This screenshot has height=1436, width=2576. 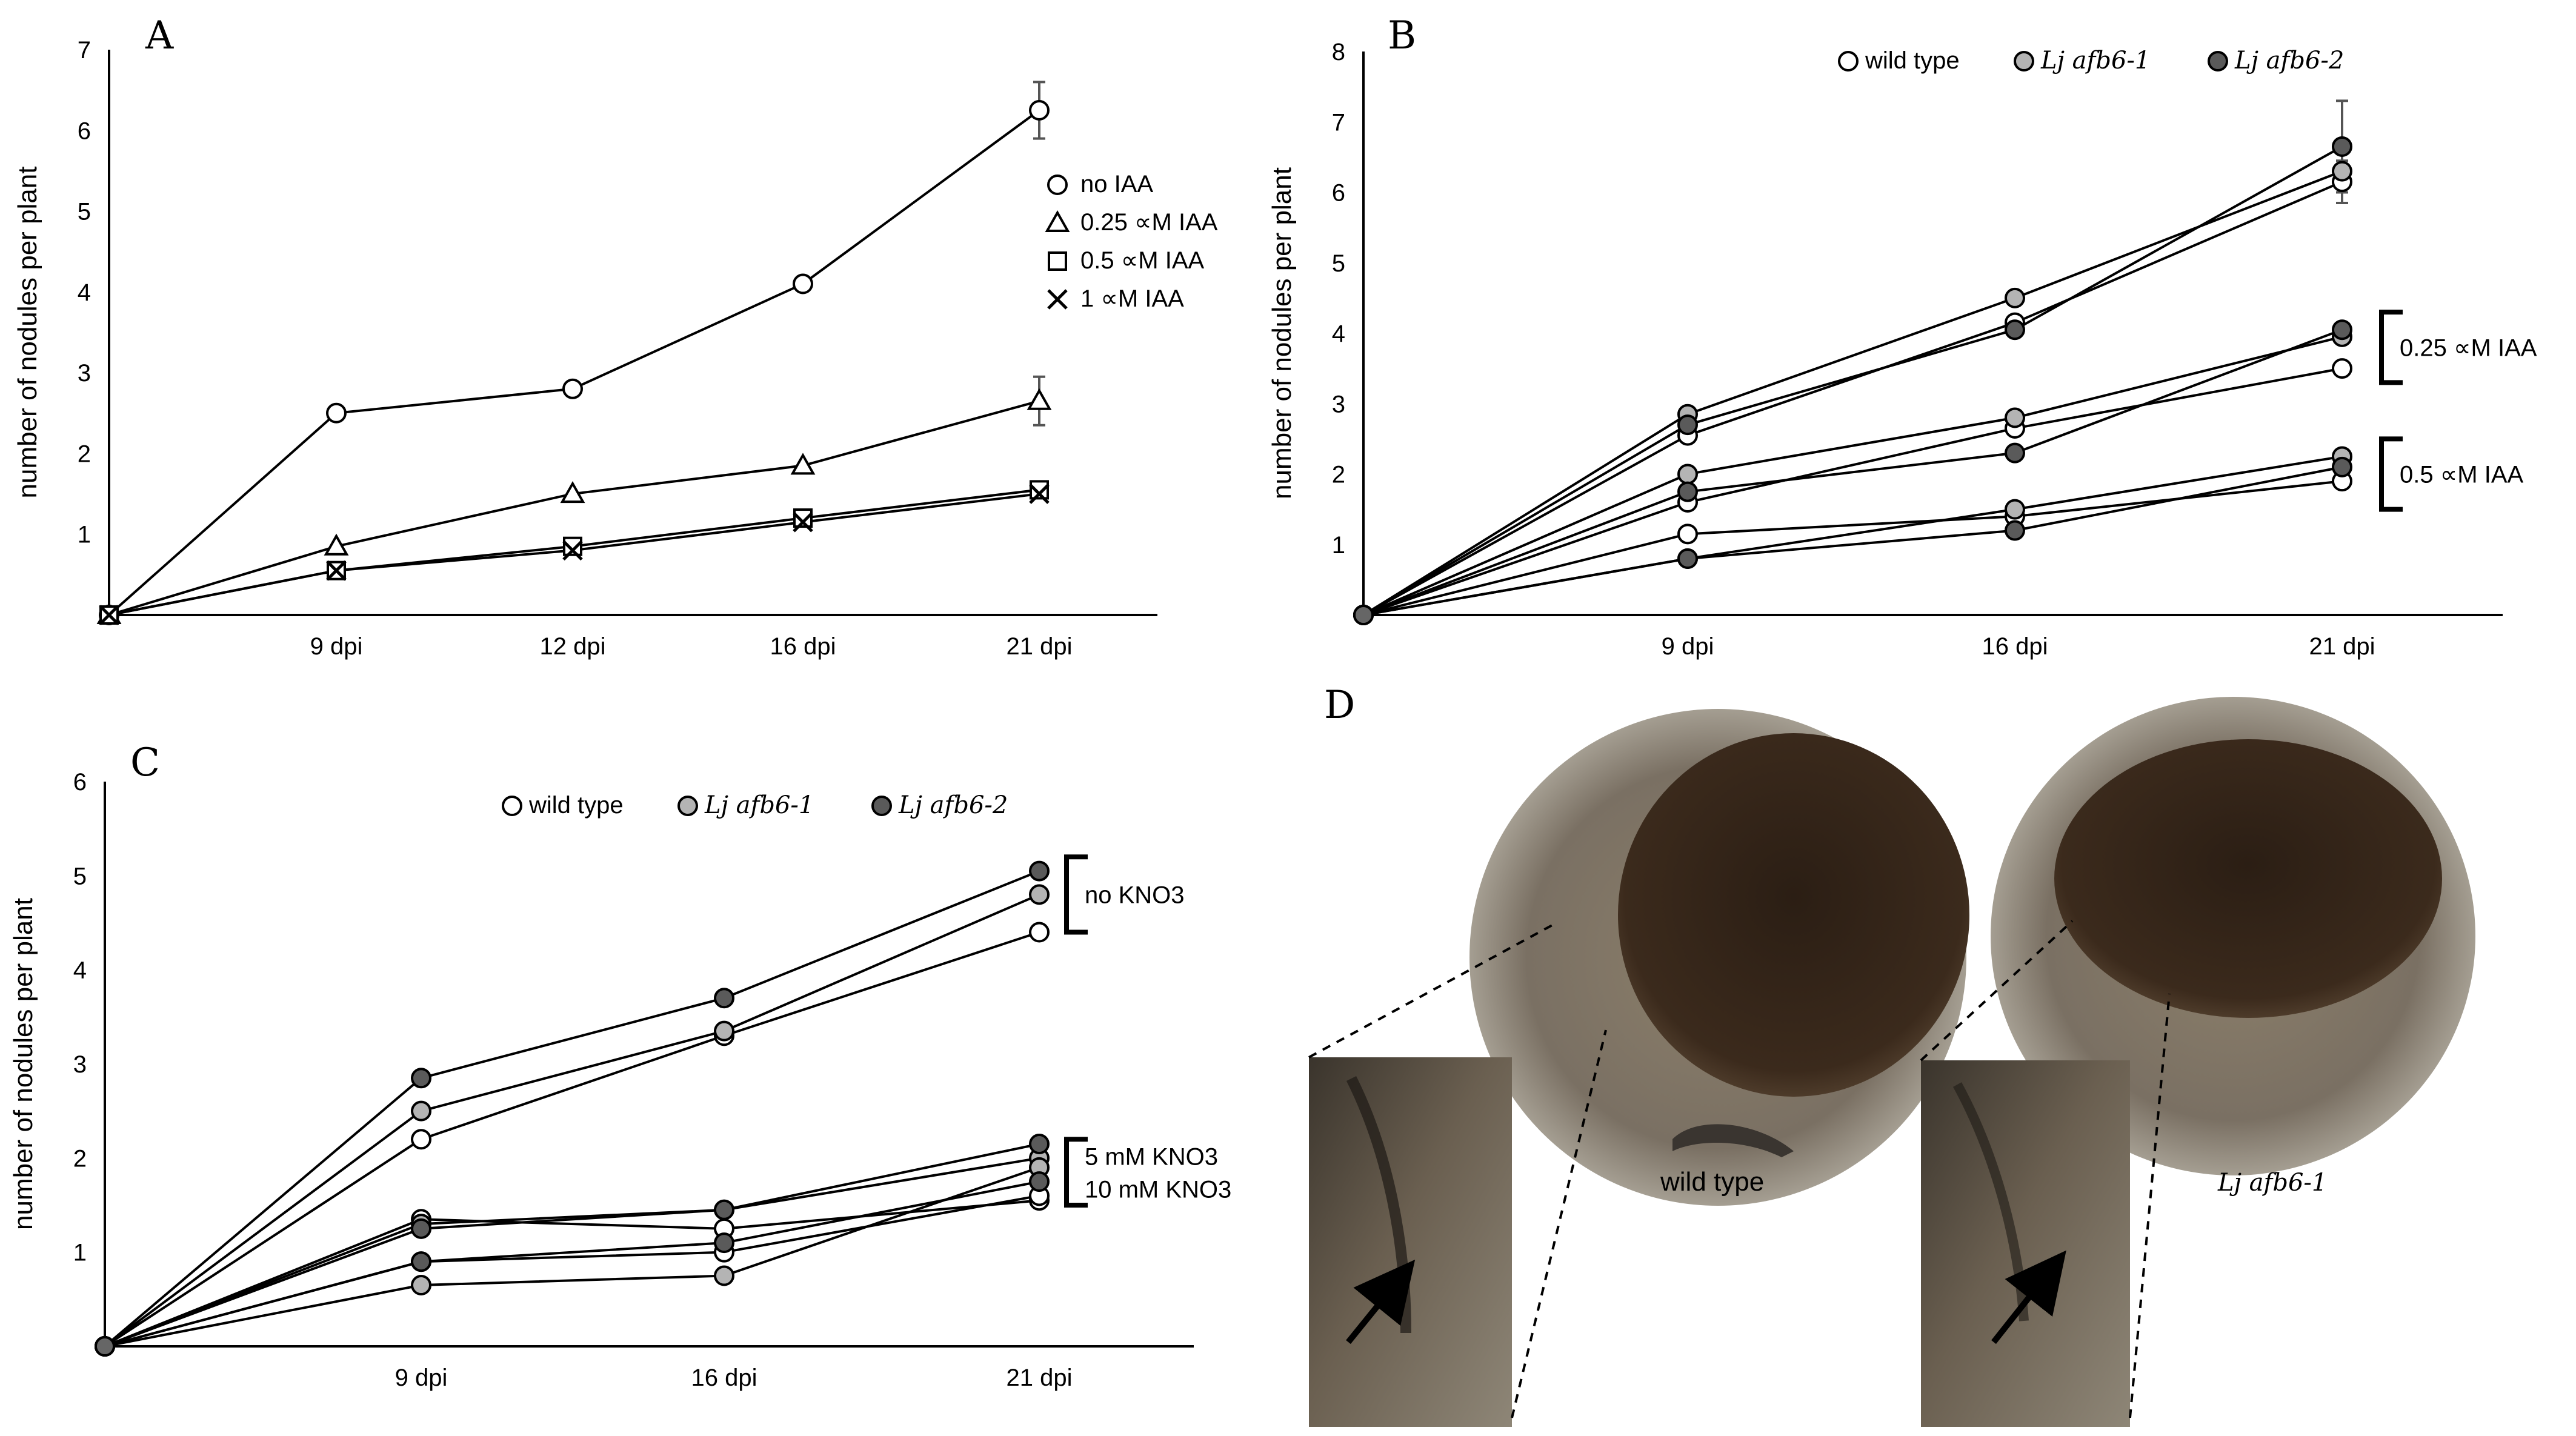 What do you see at coordinates (1719, 957) in the screenshot?
I see `micrograph-wild-type` at bounding box center [1719, 957].